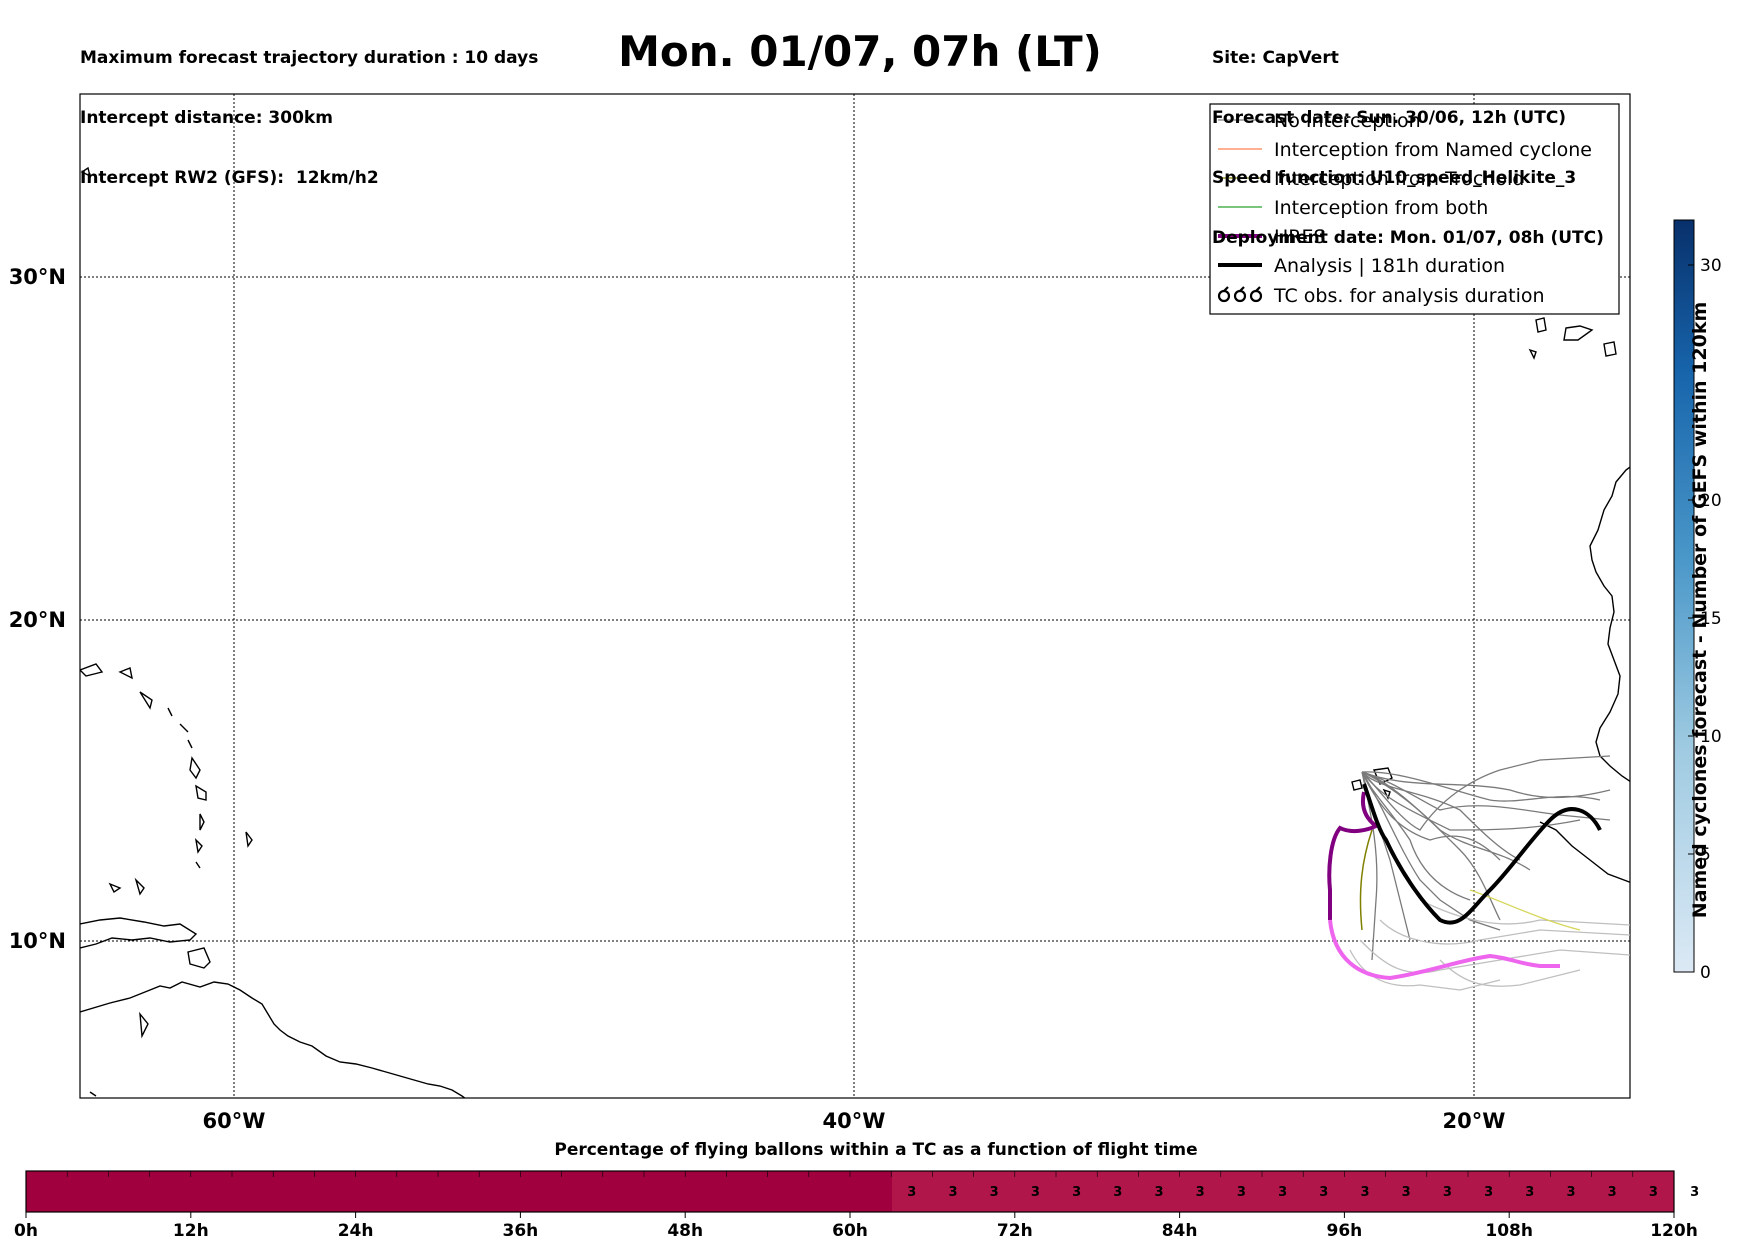 The height and width of the screenshot is (1241, 1752). What do you see at coordinates (1711, 737) in the screenshot?
I see `colorbar-tick-10: 10` at bounding box center [1711, 737].